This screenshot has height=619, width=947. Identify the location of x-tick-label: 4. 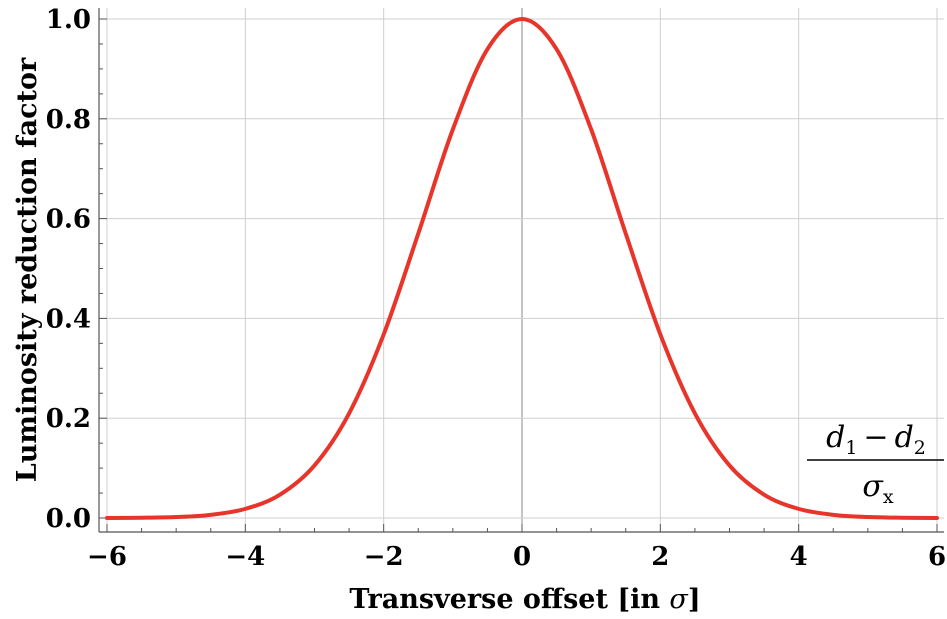
(799, 557).